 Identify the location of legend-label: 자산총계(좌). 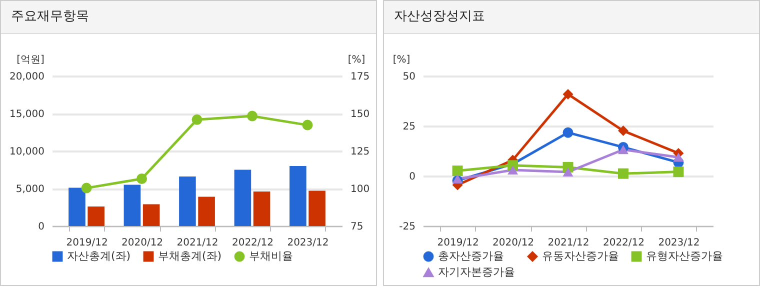
(99, 256).